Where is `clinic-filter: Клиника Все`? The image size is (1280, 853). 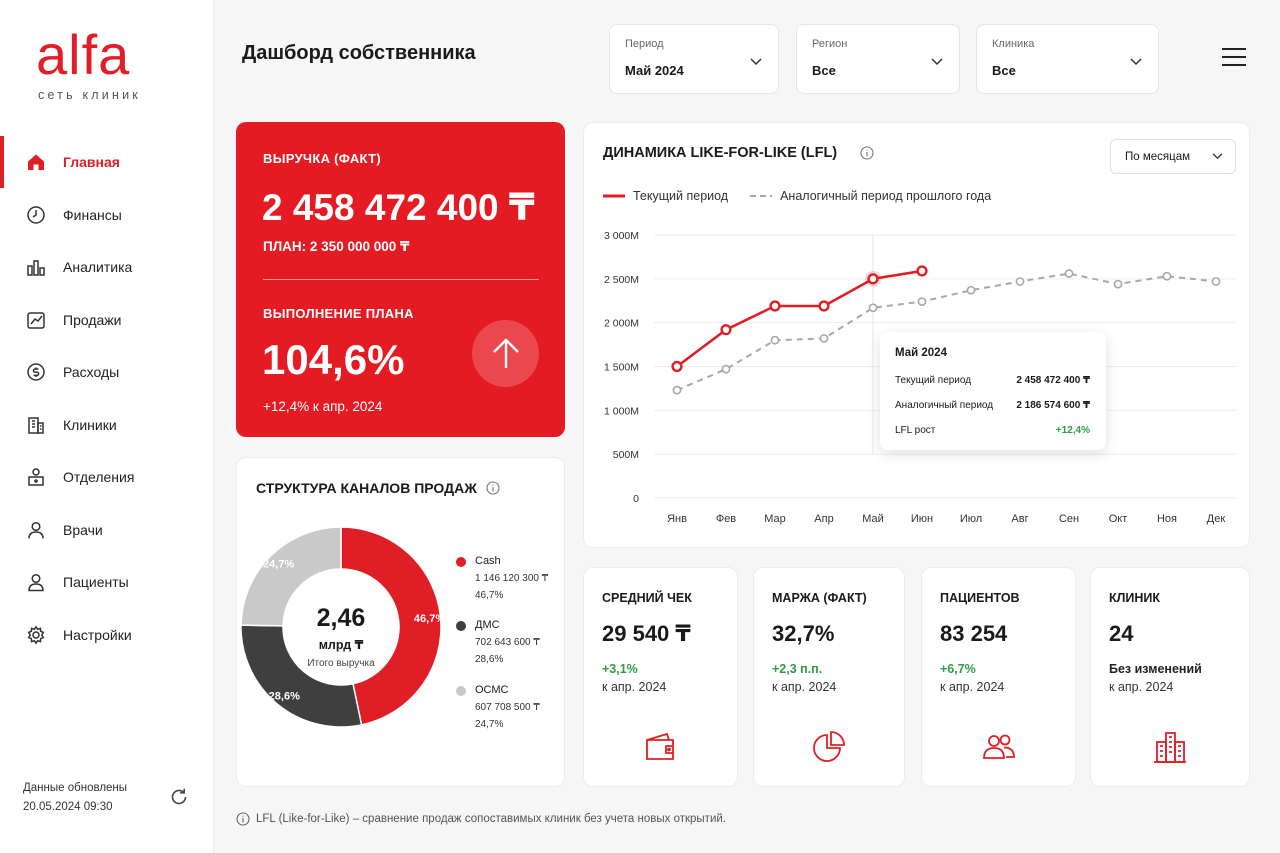
clinic-filter: Клиника Все is located at coordinates (1067, 59).